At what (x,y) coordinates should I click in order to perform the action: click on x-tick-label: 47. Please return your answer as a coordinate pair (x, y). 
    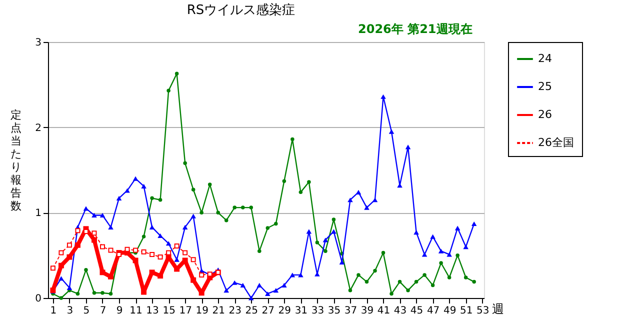
    Looking at the image, I should click on (433, 311).